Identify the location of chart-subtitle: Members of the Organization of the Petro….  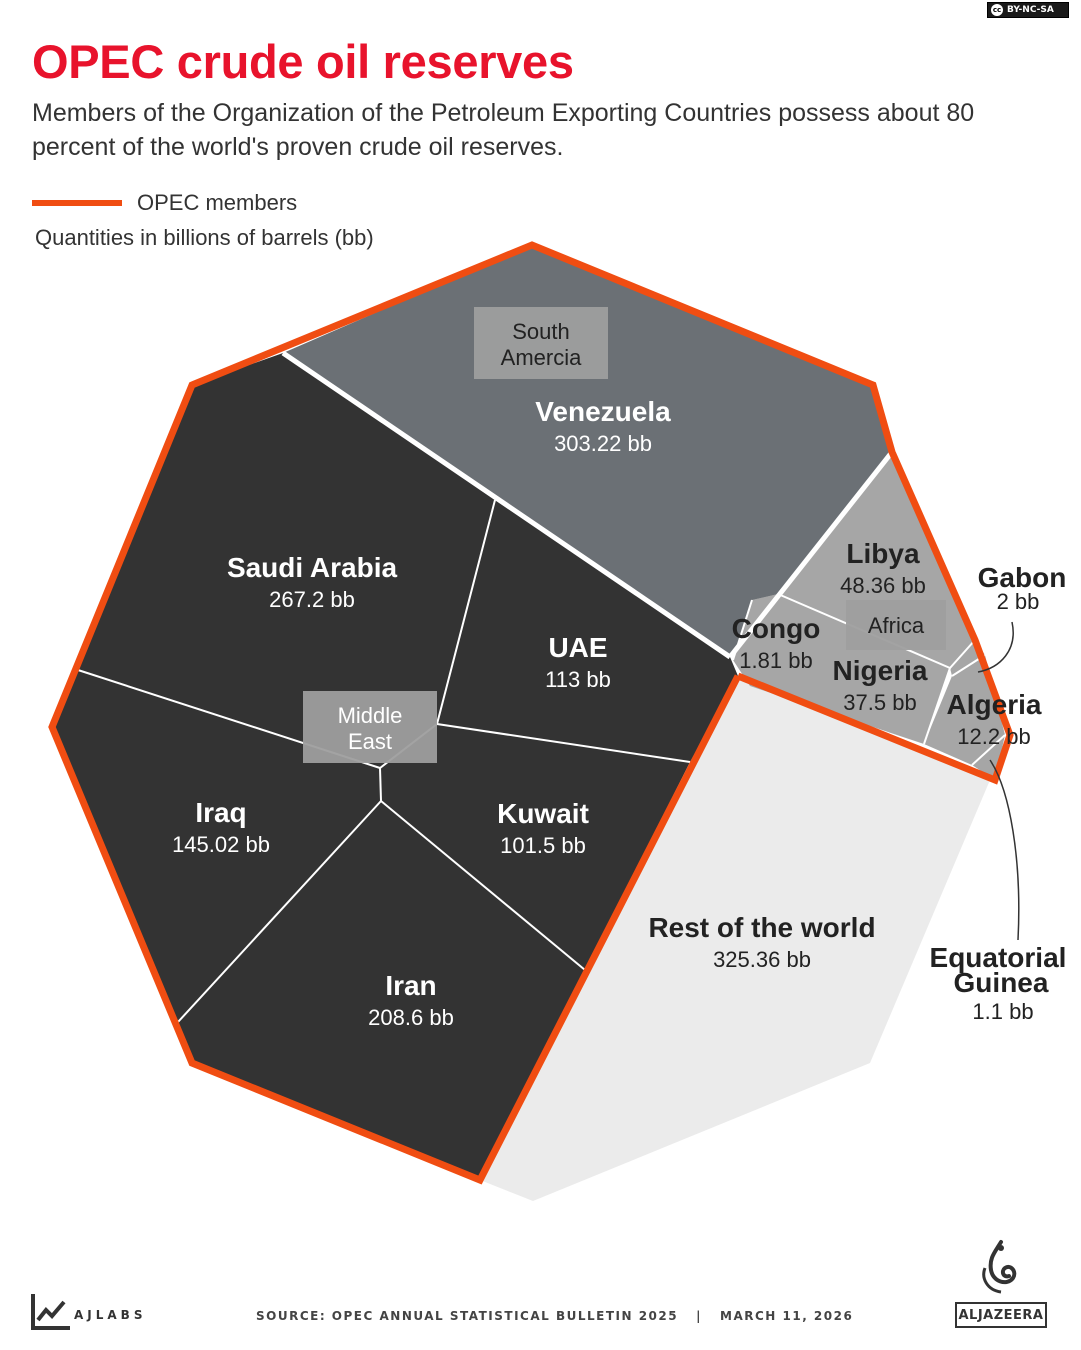
(503, 130).